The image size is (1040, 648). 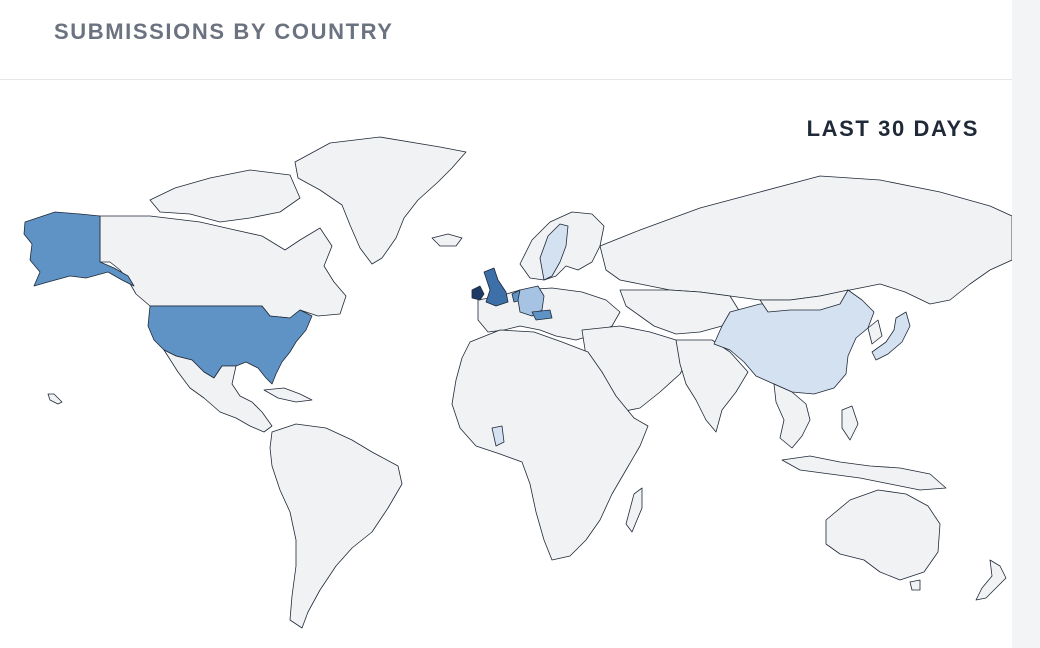 What do you see at coordinates (506, 40) in the screenshot?
I see `card-header: SUBMISSIONS BY COUNTRY` at bounding box center [506, 40].